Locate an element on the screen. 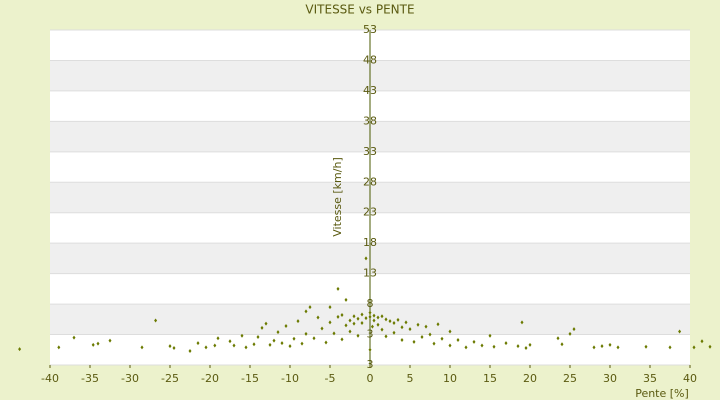  x-axis-title: Pente [%] is located at coordinates (662, 393).